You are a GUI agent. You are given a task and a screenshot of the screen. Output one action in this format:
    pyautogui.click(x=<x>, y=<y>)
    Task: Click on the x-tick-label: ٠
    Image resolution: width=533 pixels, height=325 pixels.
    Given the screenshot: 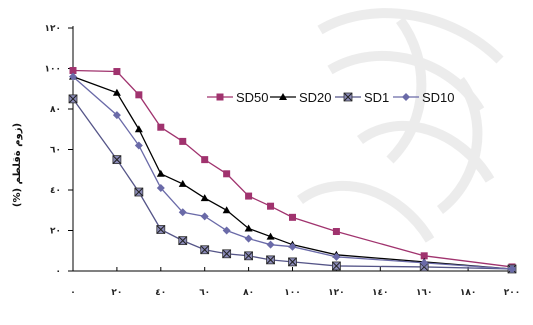 What is the action you would take?
    pyautogui.click(x=73, y=293)
    